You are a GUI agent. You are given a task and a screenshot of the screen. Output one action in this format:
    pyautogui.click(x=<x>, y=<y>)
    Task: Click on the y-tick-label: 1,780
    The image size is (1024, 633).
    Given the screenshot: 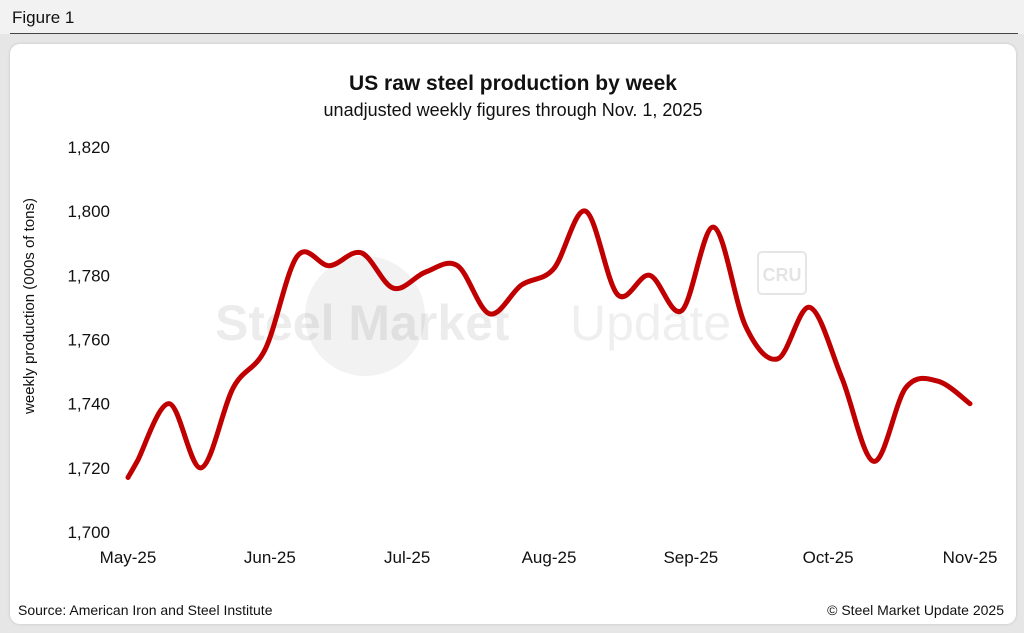 What is the action you would take?
    pyautogui.click(x=88, y=275)
    